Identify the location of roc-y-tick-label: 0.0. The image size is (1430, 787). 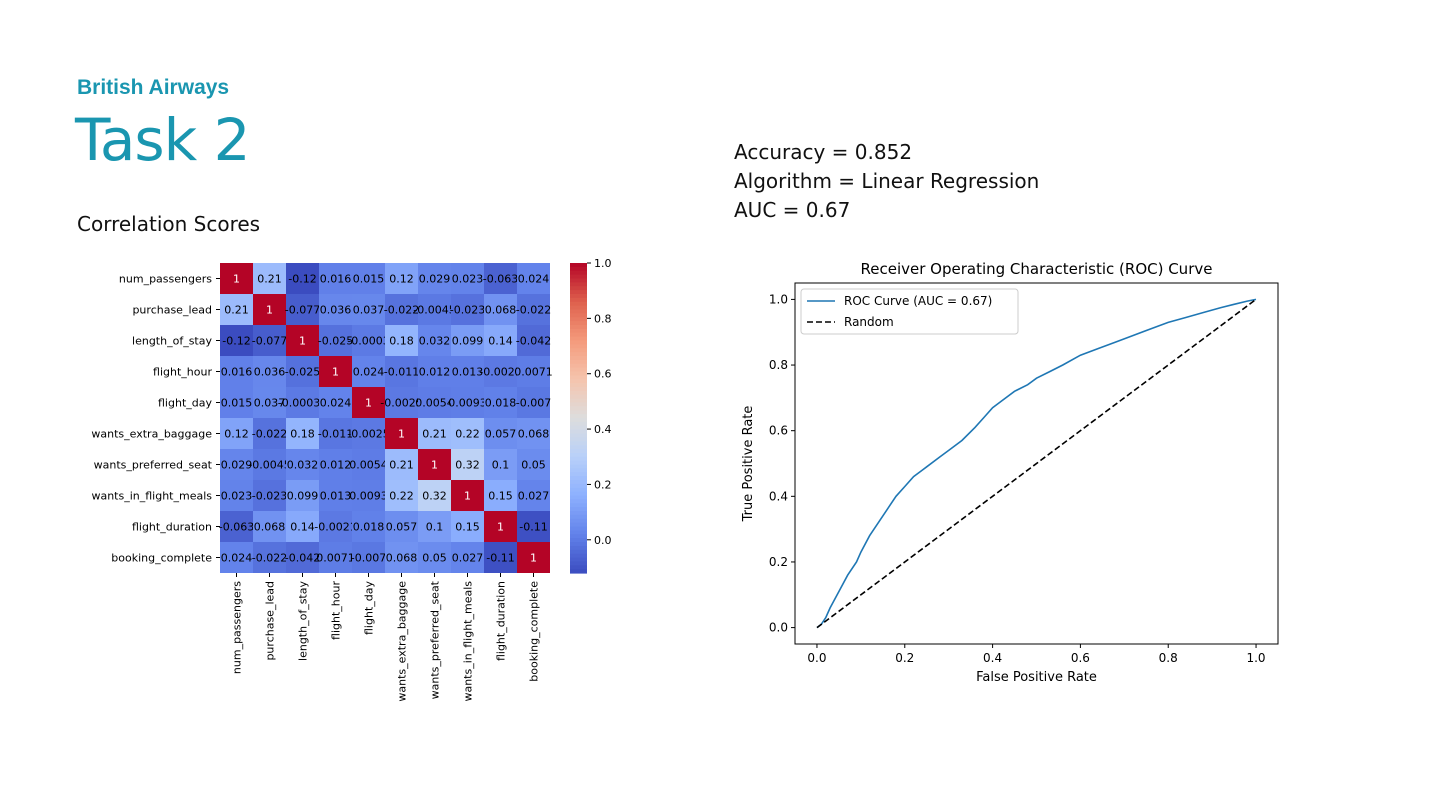
(778, 628).